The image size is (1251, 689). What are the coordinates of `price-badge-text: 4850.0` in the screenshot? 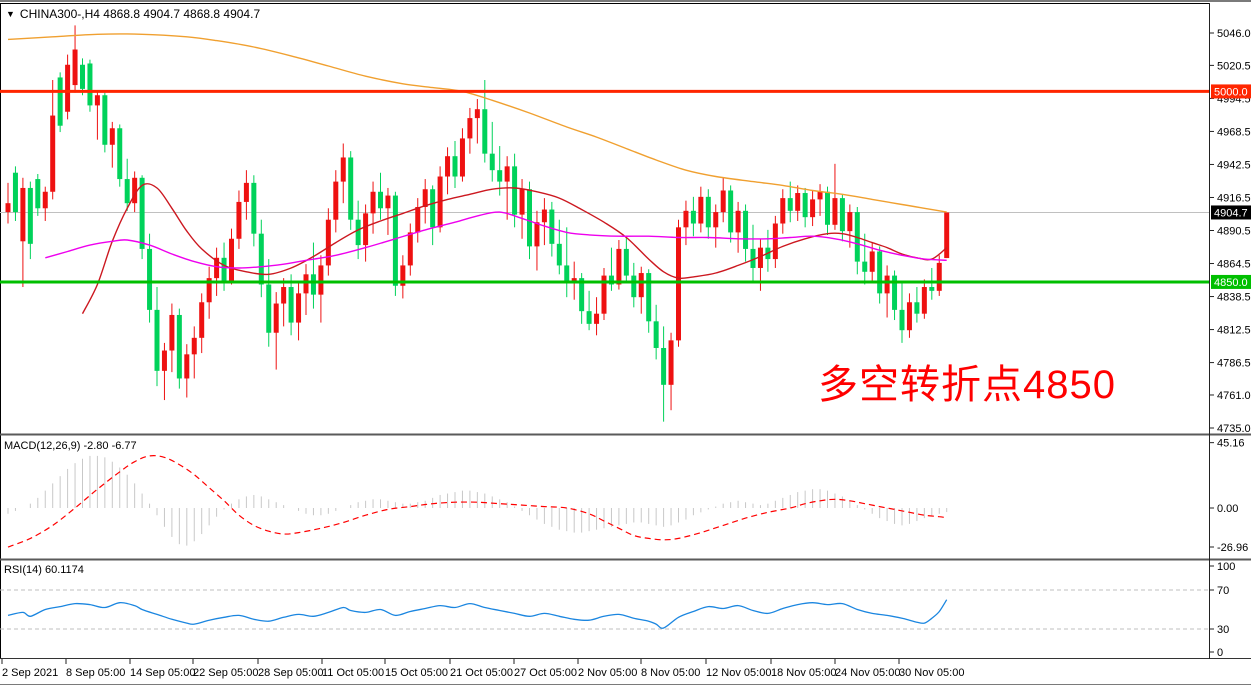 It's located at (1231, 283).